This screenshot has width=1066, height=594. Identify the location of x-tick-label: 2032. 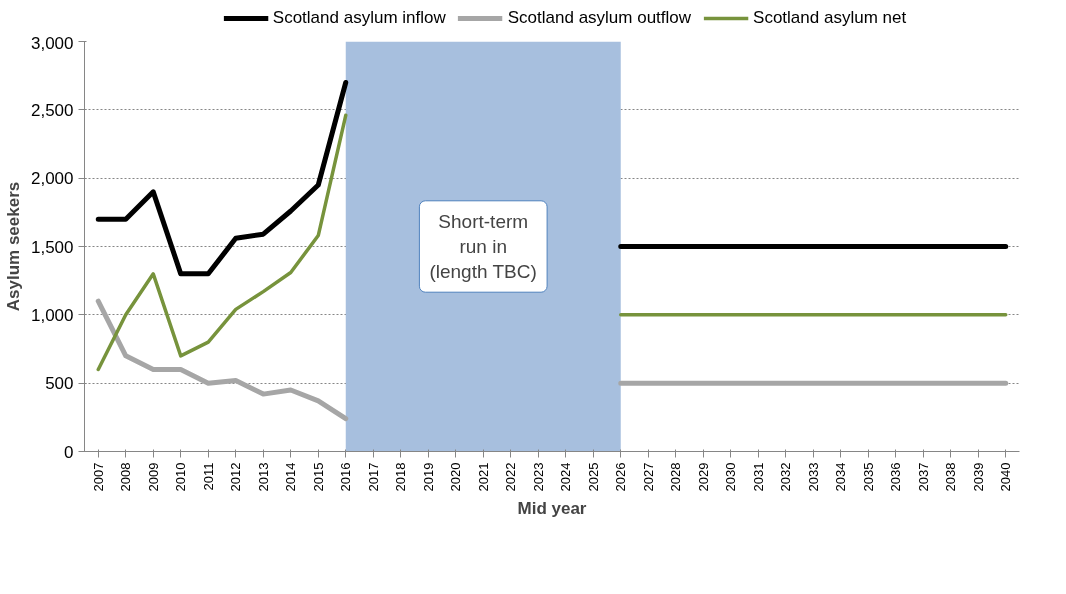
(786, 477).